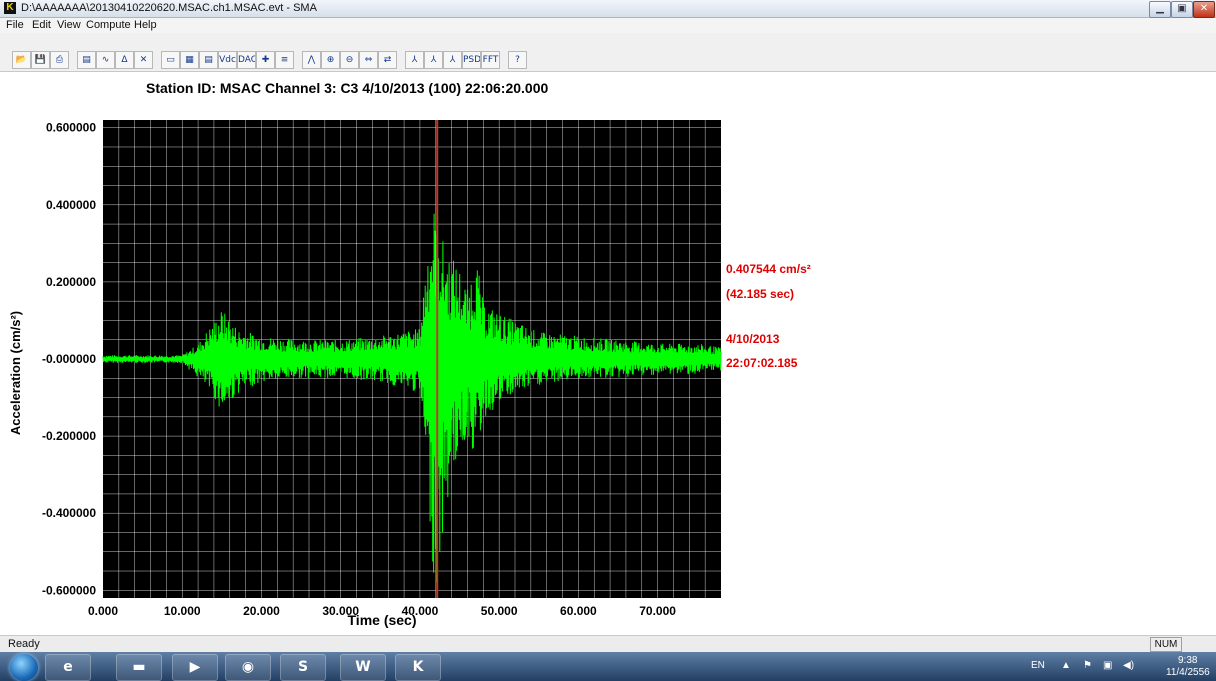 This screenshot has height=681, width=1216. What do you see at coordinates (71, 205) in the screenshot?
I see `y-tick-label: 0.400000` at bounding box center [71, 205].